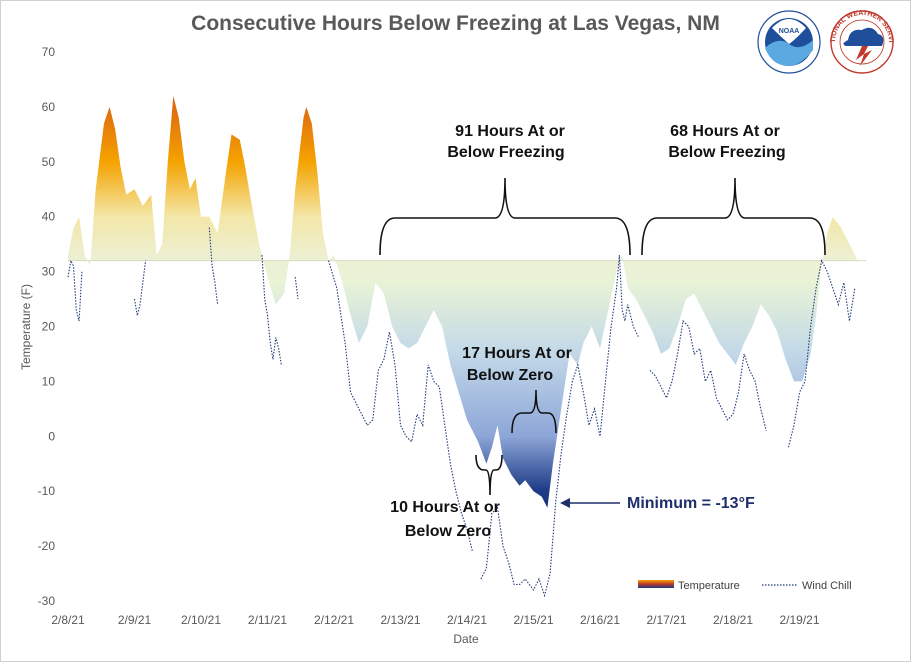 This screenshot has width=911, height=662. Describe the element at coordinates (445, 507) in the screenshot. I see `annotation-10-line1: 10 Hours At or` at that location.